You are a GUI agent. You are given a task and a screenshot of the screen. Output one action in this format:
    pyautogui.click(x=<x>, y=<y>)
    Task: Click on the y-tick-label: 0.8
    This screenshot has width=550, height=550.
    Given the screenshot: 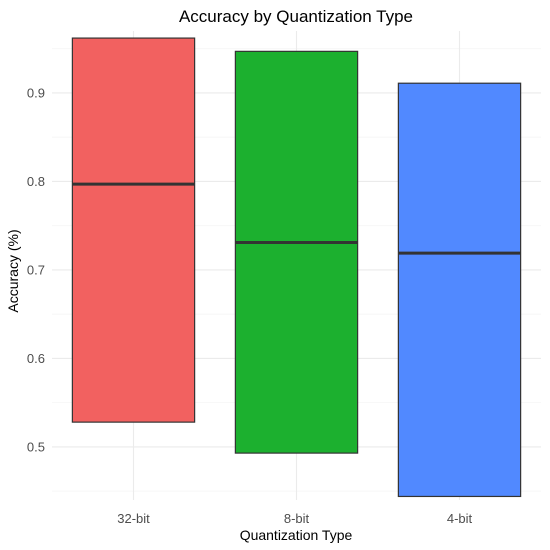 What is the action you would take?
    pyautogui.click(x=36, y=181)
    